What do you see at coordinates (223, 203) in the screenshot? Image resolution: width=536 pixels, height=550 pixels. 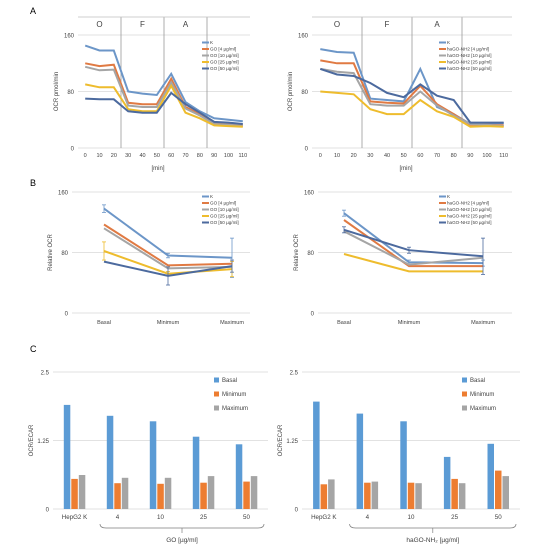 I see `legend-label: GO [4 µg/ml]` at bounding box center [223, 203].